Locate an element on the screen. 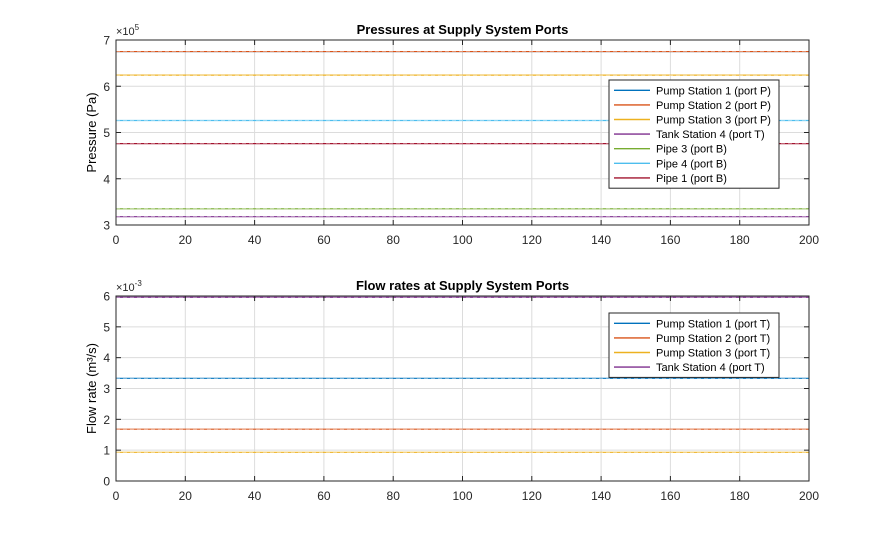 The width and height of the screenshot is (895, 540). legend-label-2: Pump Station 2 (port P) is located at coordinates (713, 106).